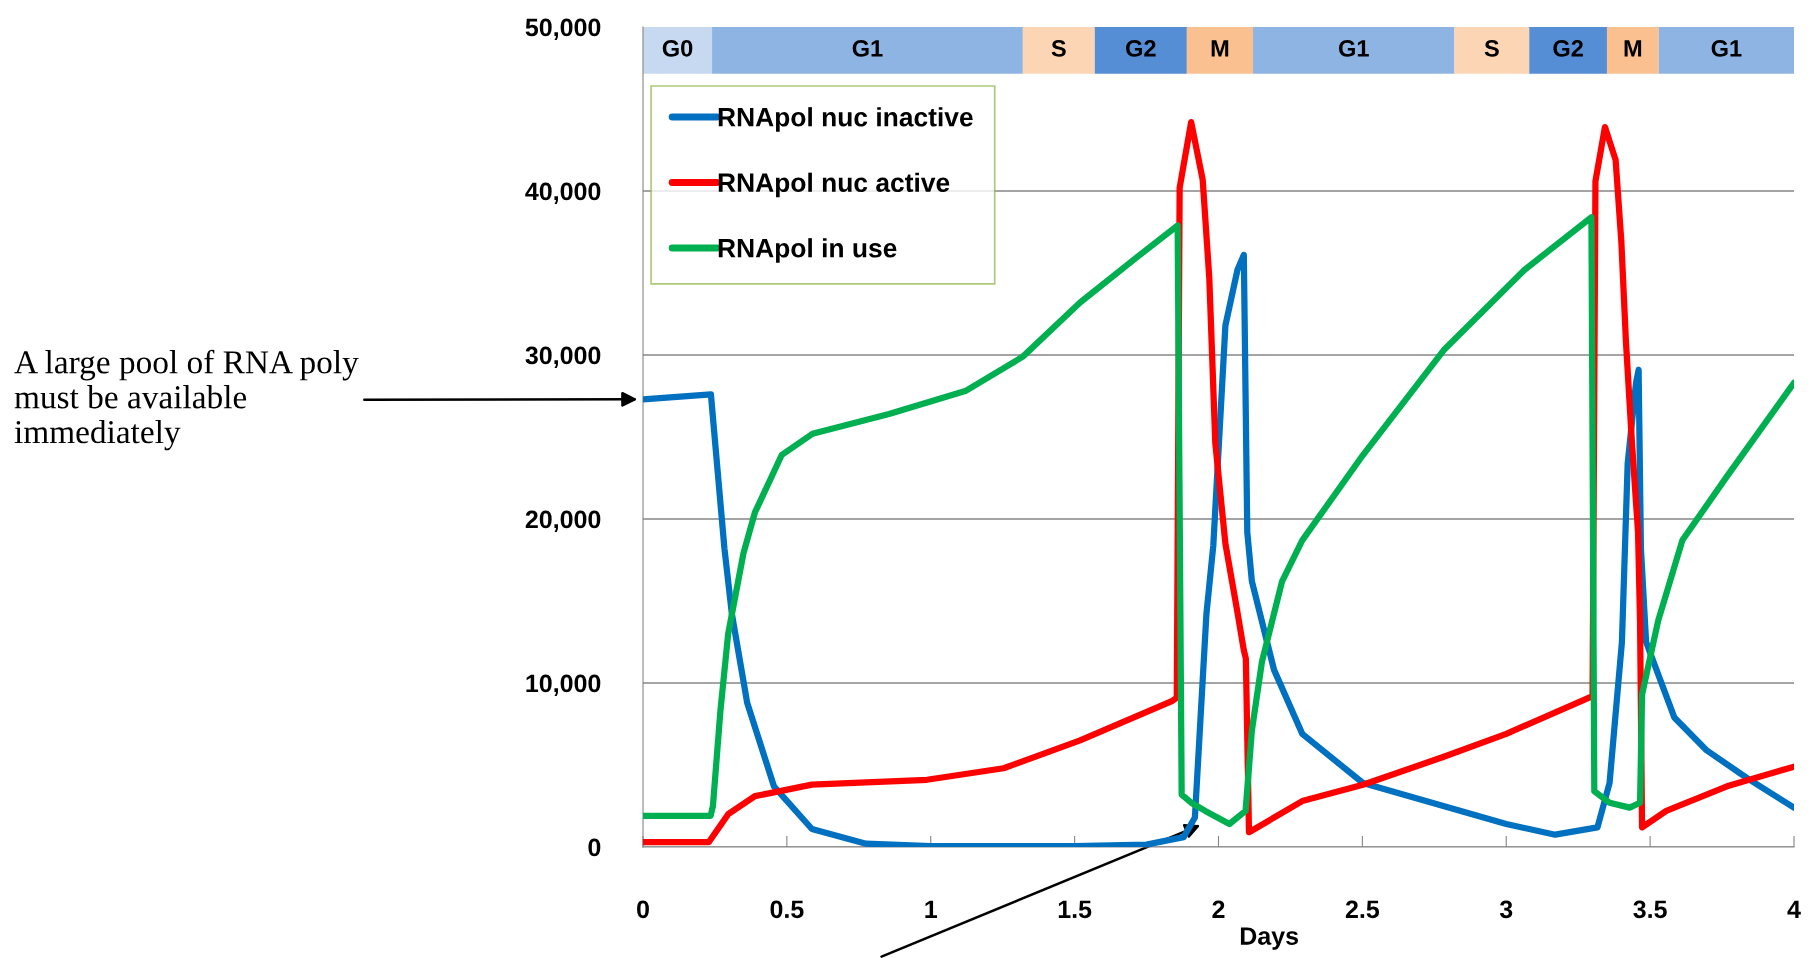 Image resolution: width=1814 pixels, height=958 pixels. What do you see at coordinates (845, 119) in the screenshot?
I see `legend-label: RNApol nuc inactive` at bounding box center [845, 119].